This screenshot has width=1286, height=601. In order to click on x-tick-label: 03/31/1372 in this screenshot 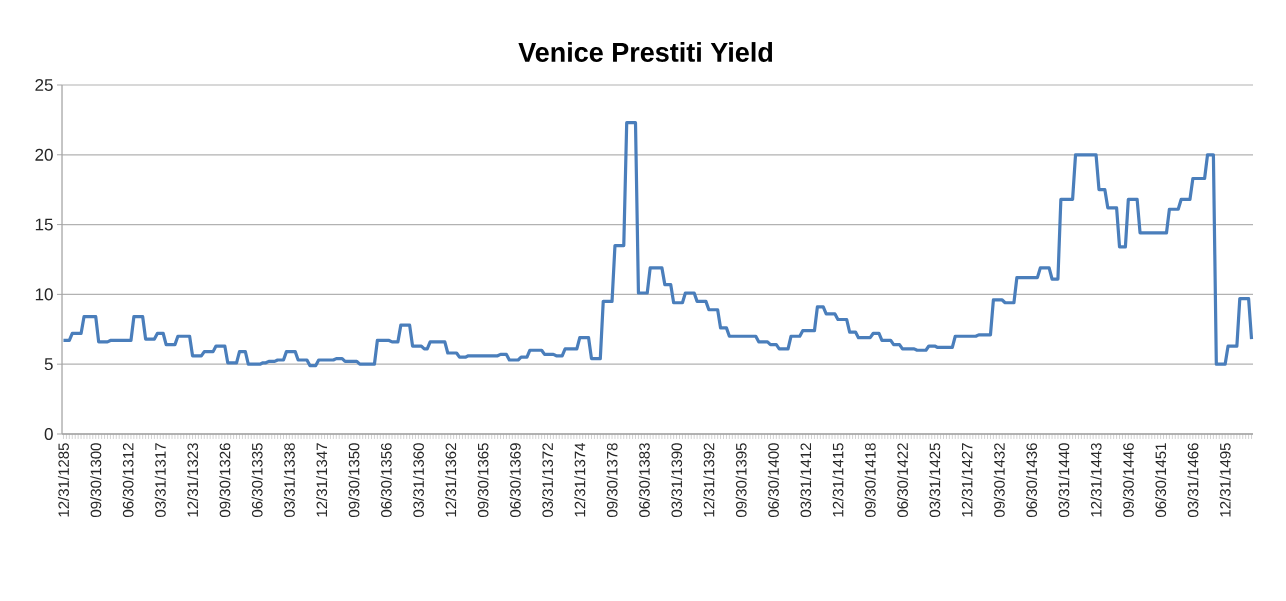, I will do `click(547, 480)`.